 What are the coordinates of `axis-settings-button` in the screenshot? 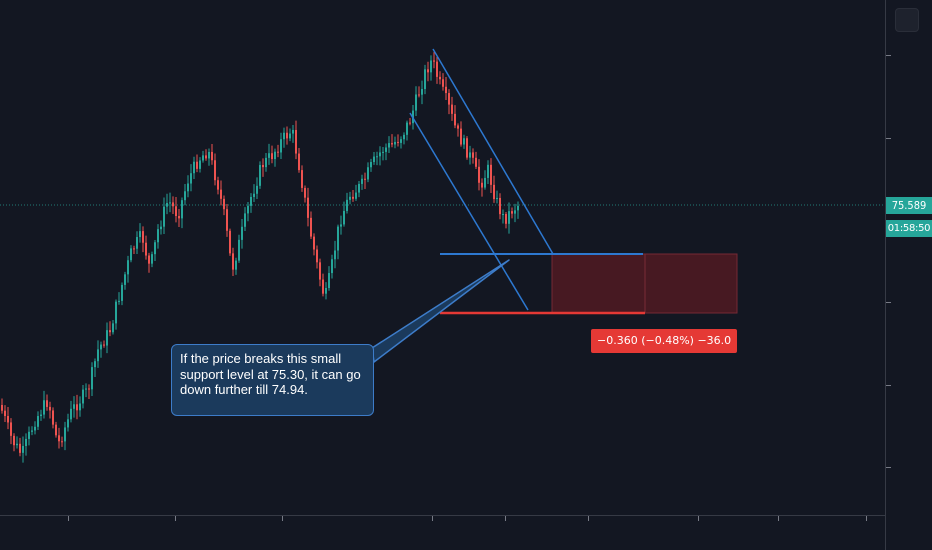 It's located at (907, 20).